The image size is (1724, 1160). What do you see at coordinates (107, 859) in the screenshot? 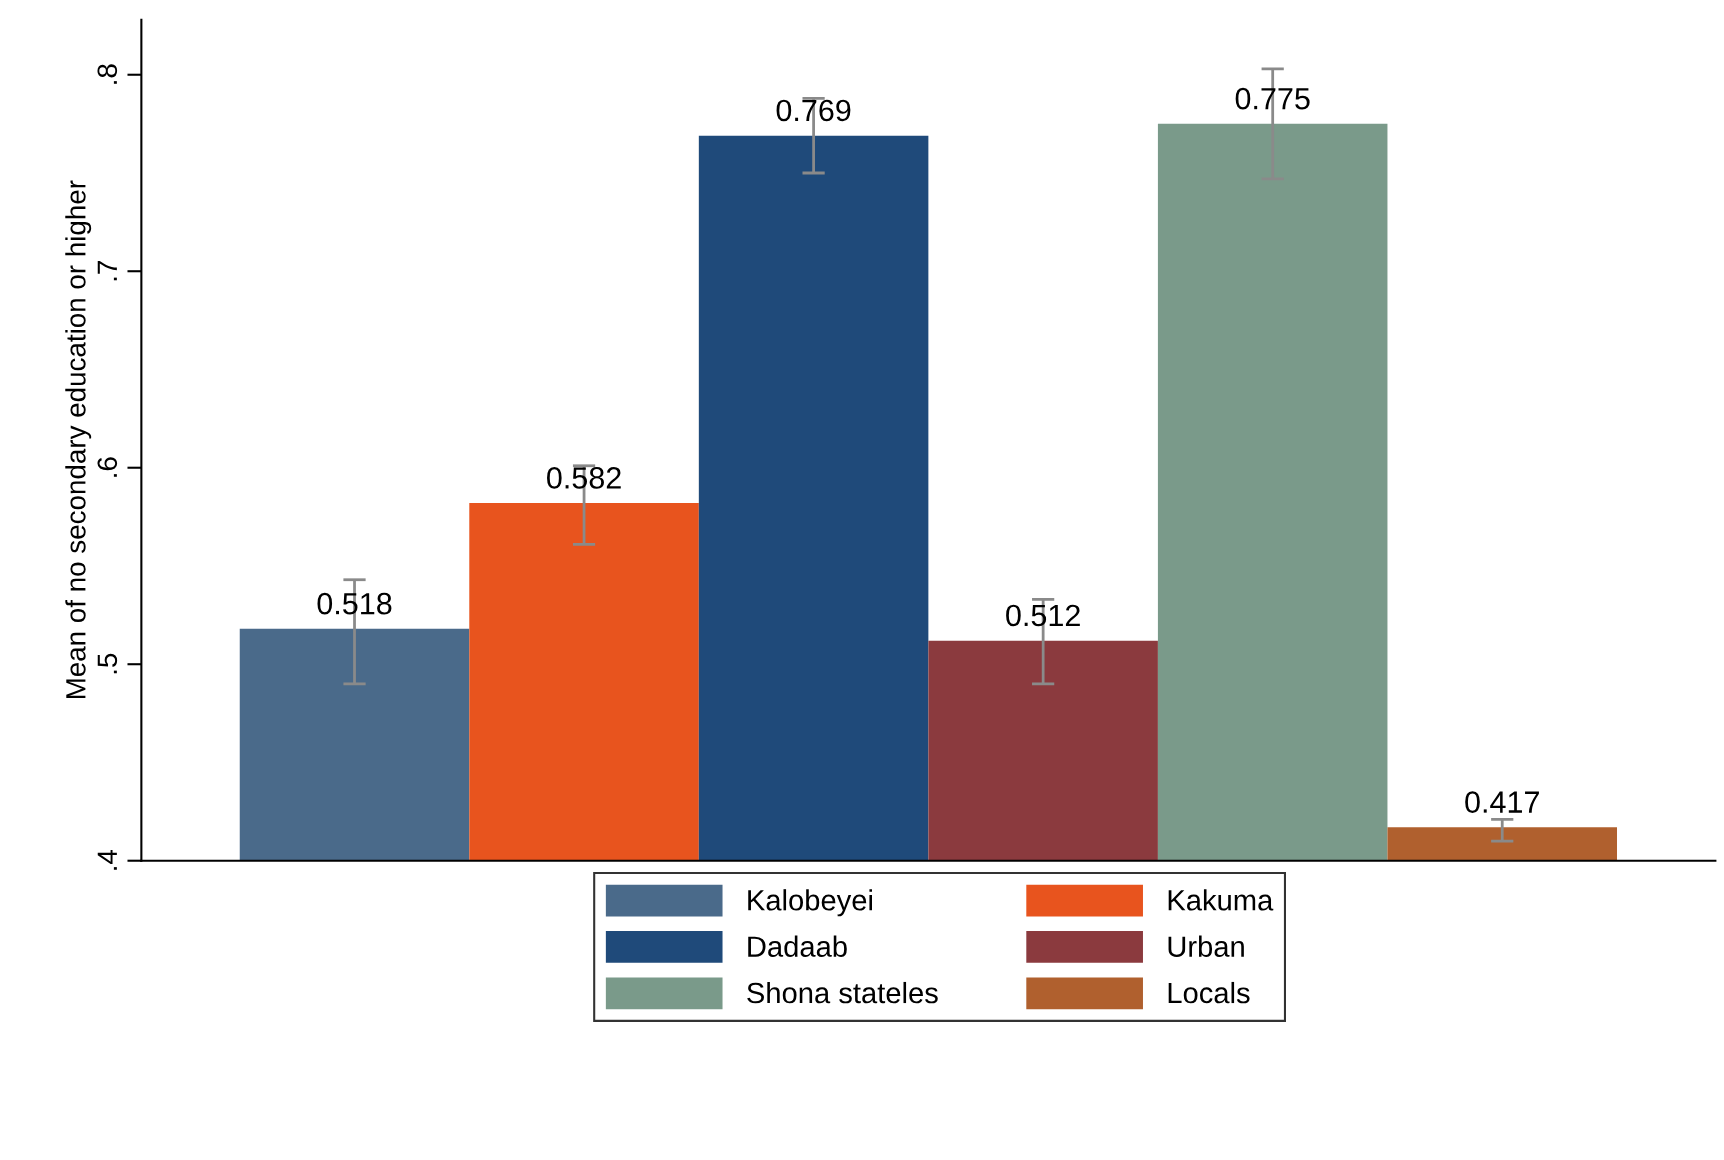
I see `y-tick-label: .4` at bounding box center [107, 859].